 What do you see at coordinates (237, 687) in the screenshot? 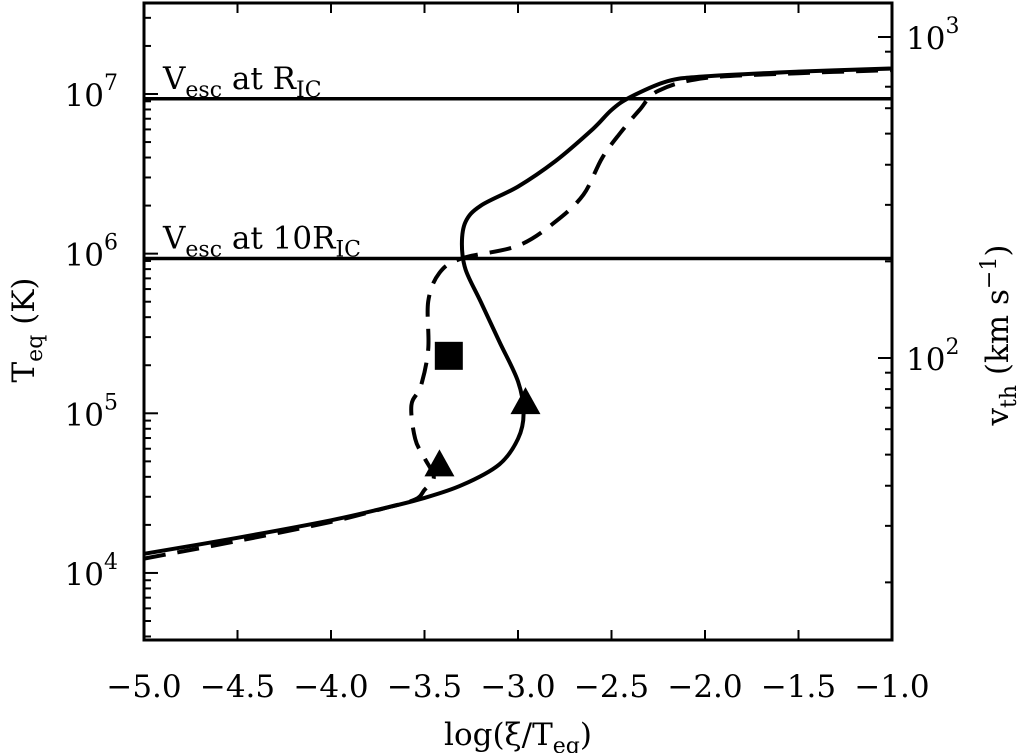
I see `x-tick-label: −4.5` at bounding box center [237, 687].